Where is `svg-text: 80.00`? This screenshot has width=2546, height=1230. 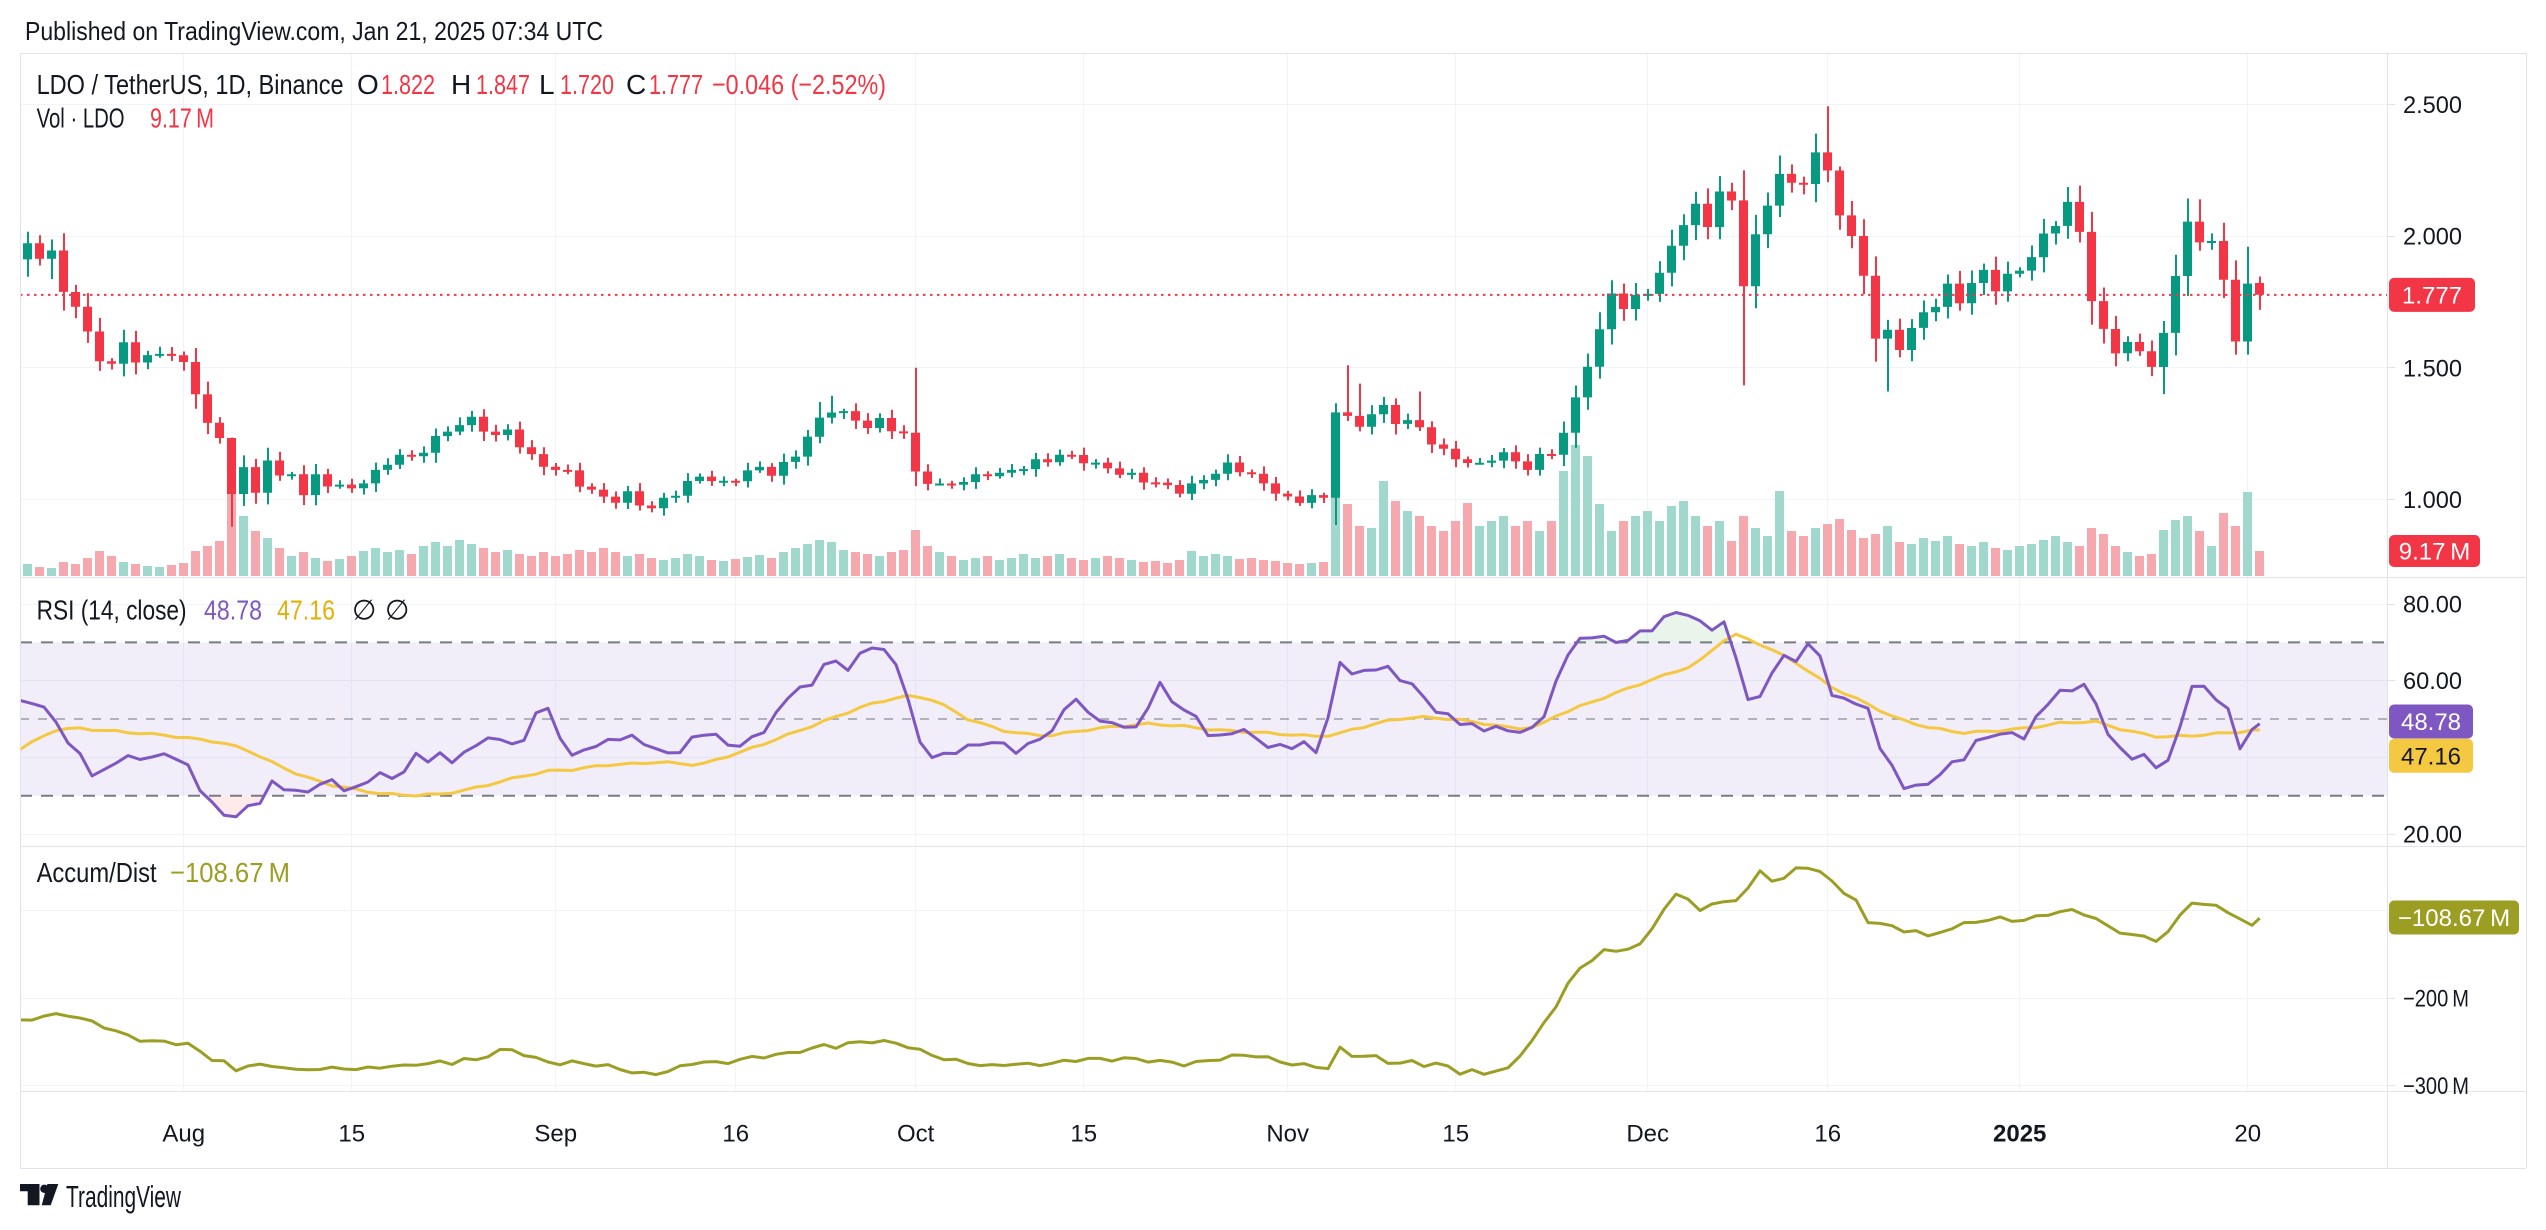 svg-text: 80.00 is located at coordinates (2432, 605).